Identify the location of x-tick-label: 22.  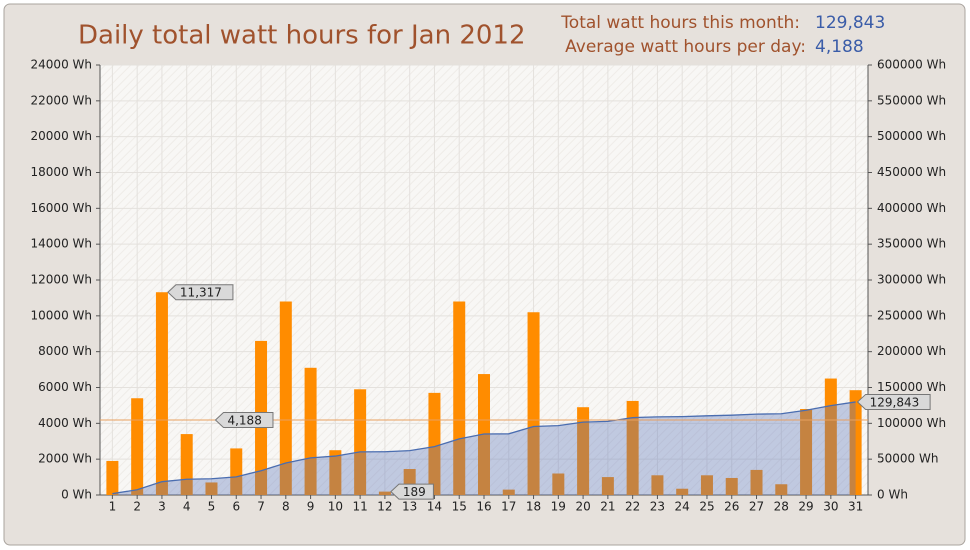
(632, 507).